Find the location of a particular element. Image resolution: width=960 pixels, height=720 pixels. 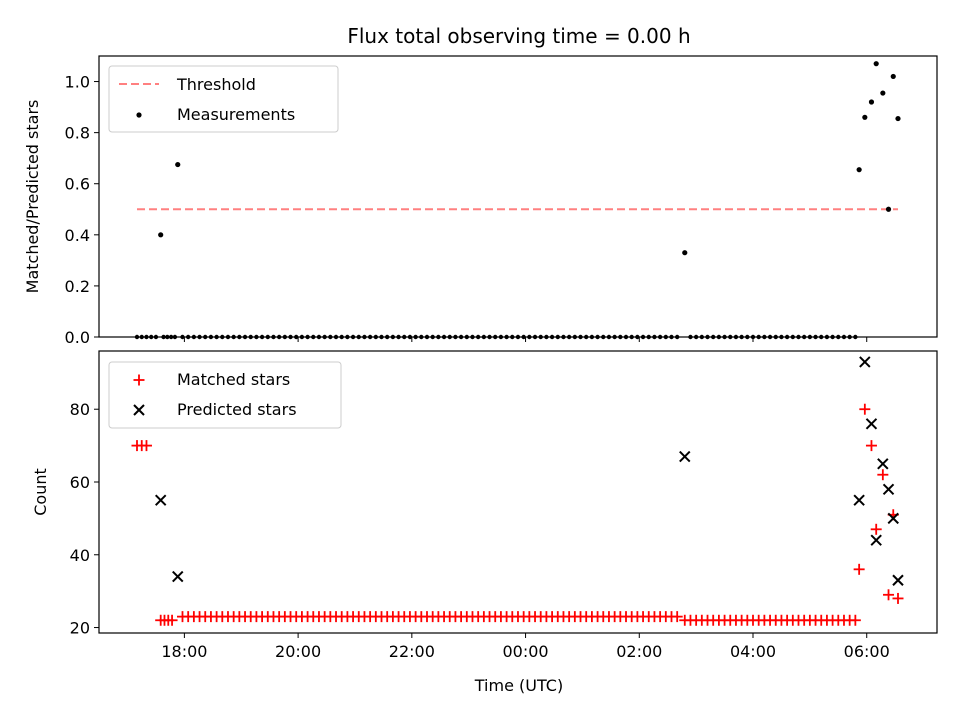

x-tick-label: 04:00 is located at coordinates (753, 651).